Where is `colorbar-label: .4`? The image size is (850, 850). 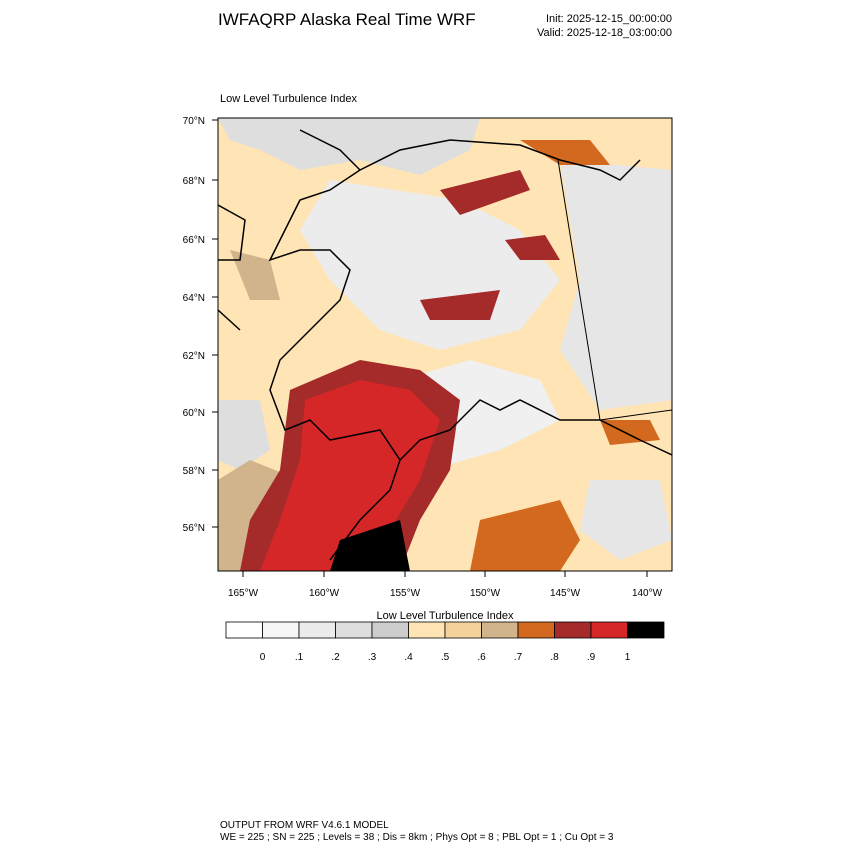
colorbar-label: .4 is located at coordinates (408, 657).